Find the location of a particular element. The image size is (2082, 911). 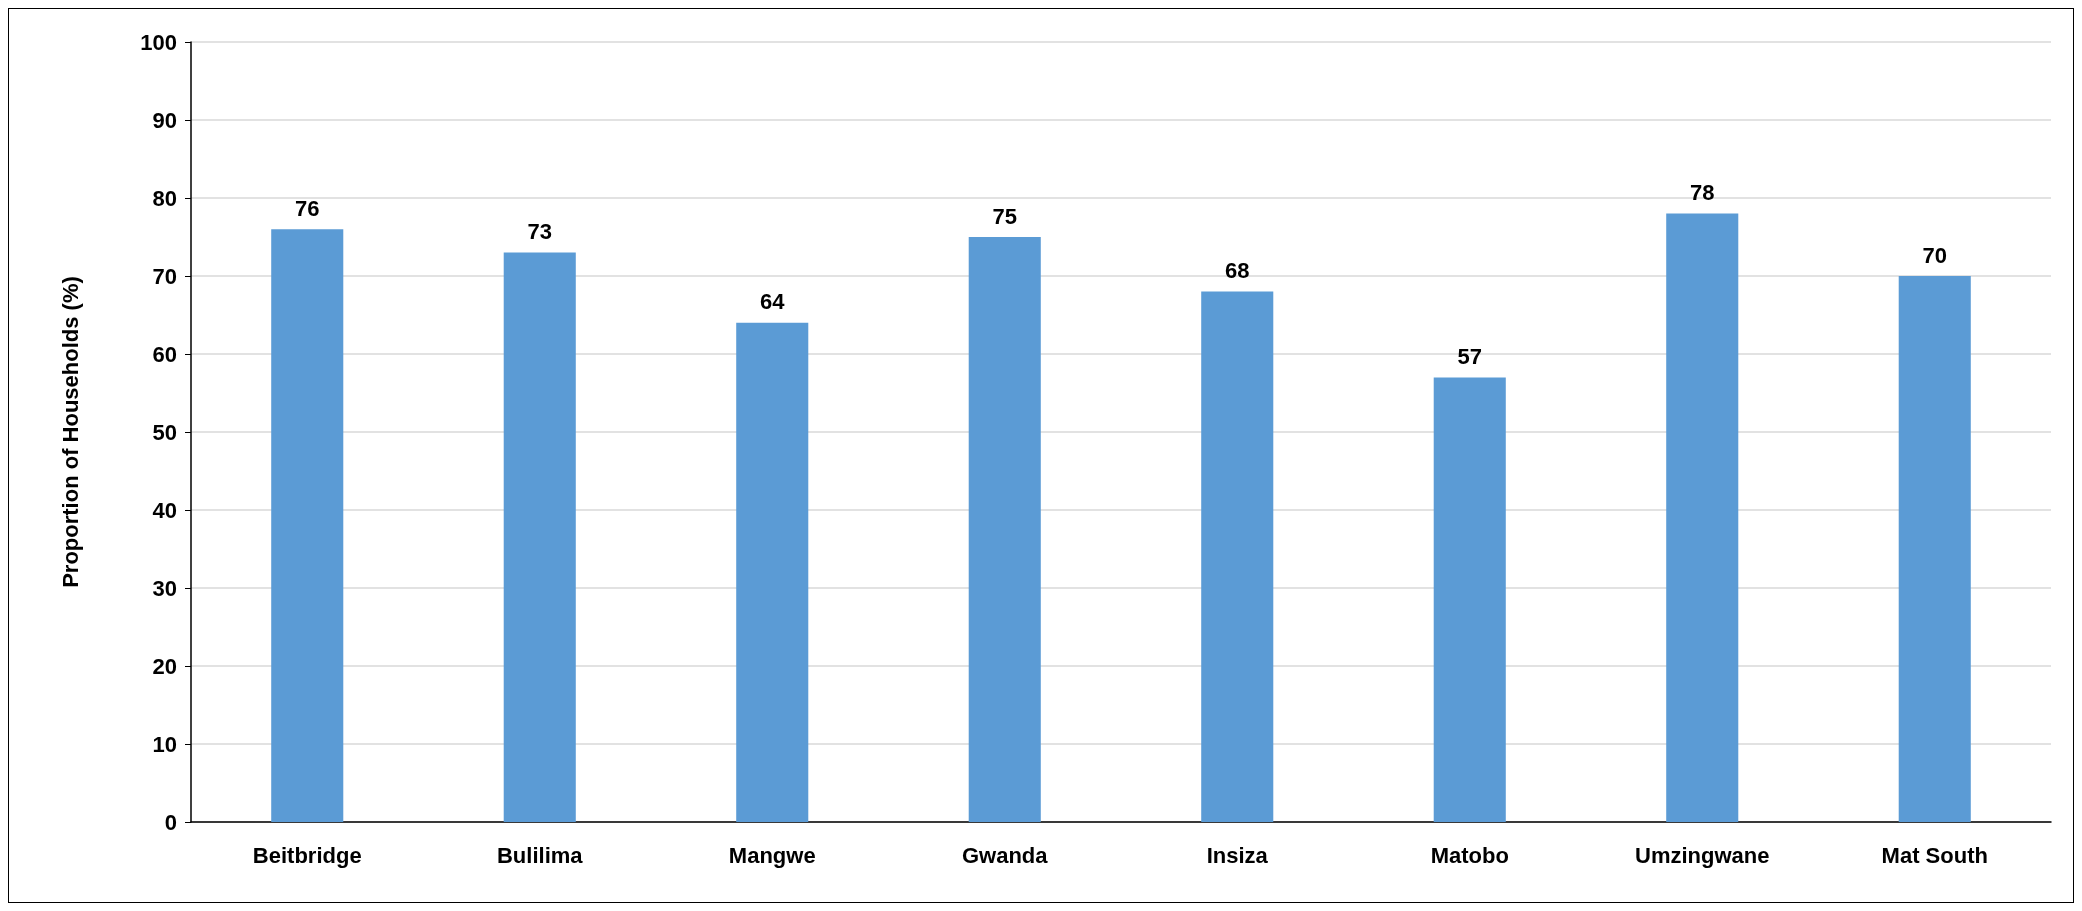

data-label: 64 is located at coordinates (773, 302).